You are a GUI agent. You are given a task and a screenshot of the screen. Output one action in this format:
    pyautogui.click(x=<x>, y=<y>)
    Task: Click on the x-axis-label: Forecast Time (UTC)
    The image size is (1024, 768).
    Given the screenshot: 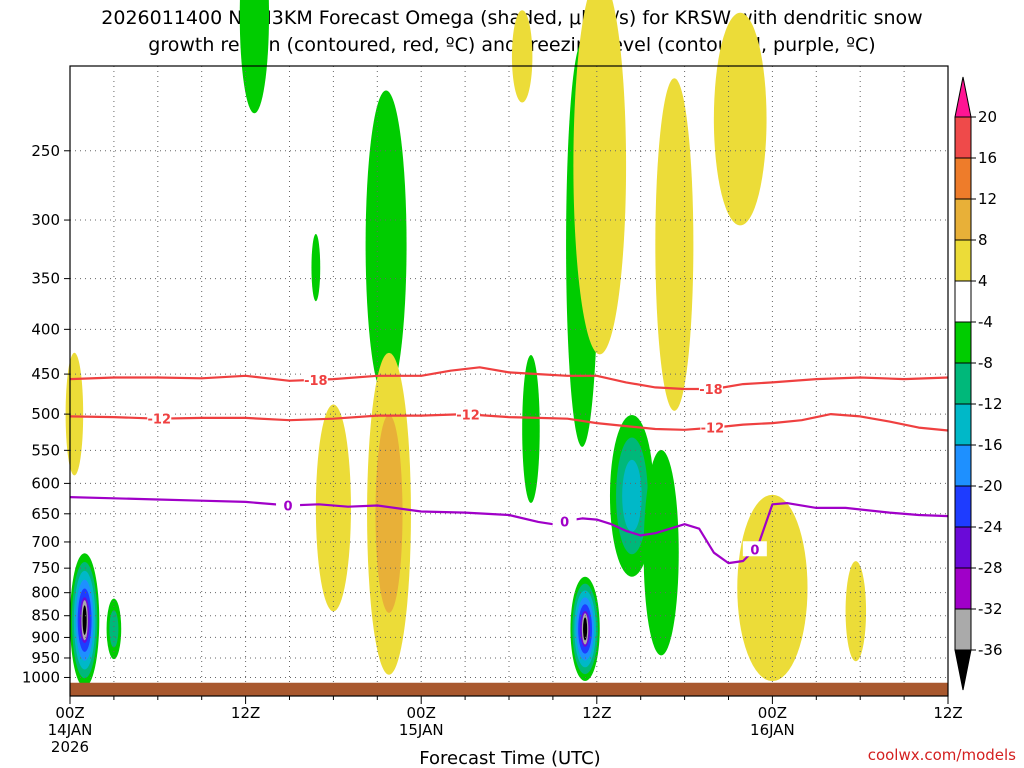 What is the action you would take?
    pyautogui.click(x=509, y=758)
    